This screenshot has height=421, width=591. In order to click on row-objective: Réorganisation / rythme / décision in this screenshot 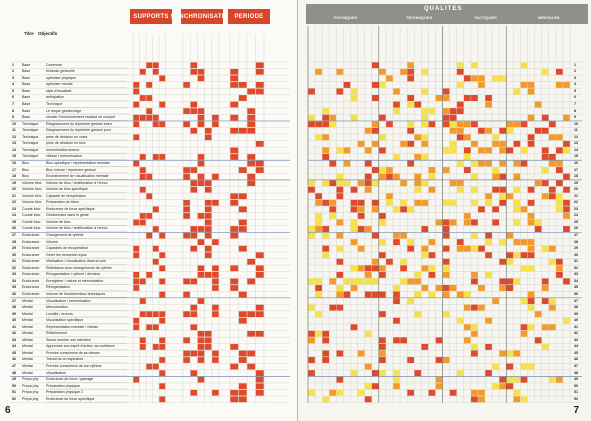, I will do `click(73, 274)`.